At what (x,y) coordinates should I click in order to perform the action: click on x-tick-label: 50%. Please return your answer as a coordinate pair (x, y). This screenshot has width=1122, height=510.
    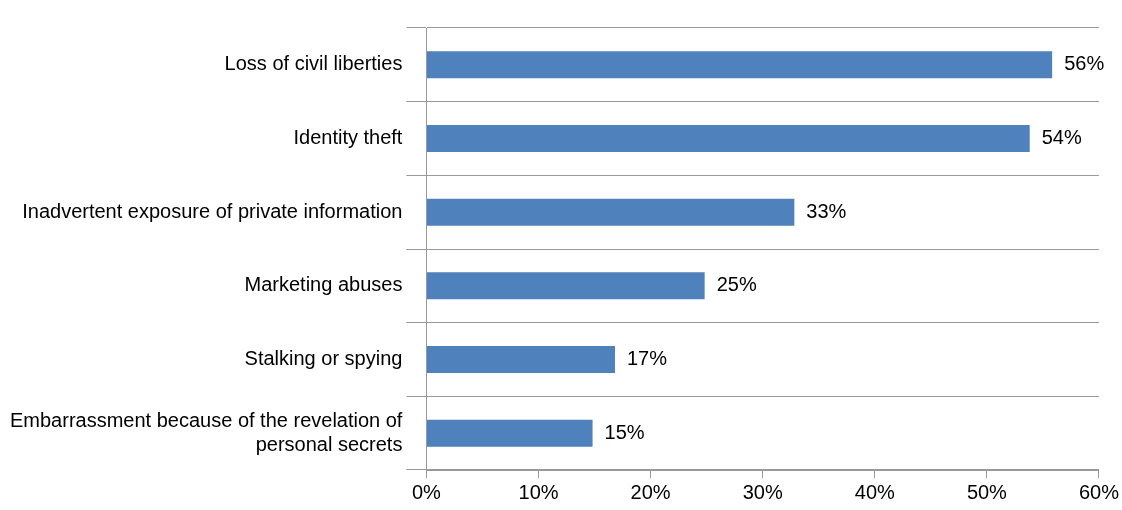
    Looking at the image, I should click on (987, 491).